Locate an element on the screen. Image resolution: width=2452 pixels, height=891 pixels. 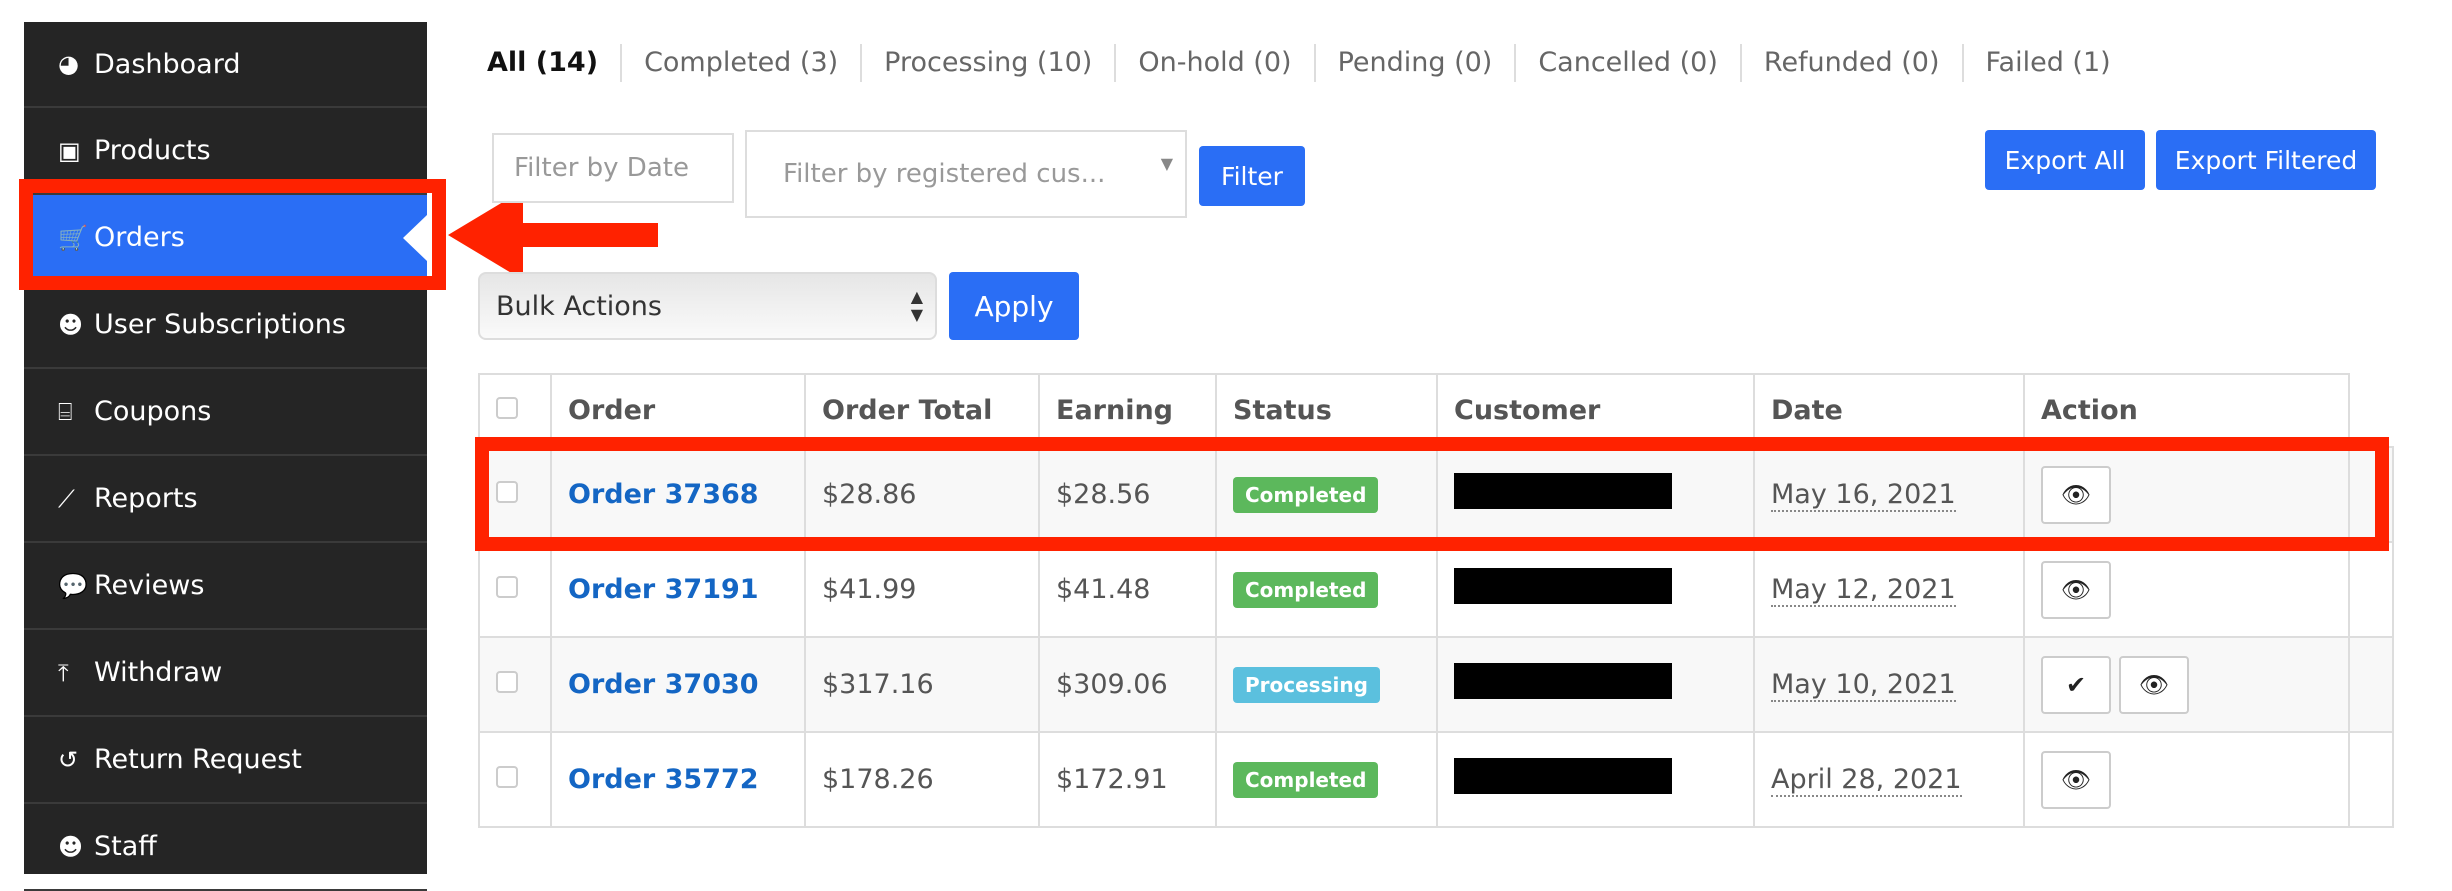
order-link: Order 37030 is located at coordinates (663, 684).